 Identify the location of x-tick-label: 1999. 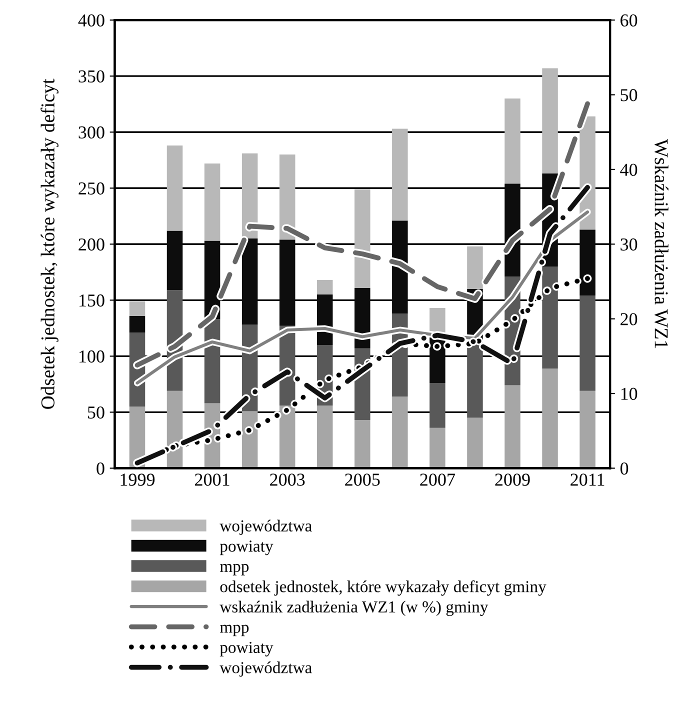
(137, 480).